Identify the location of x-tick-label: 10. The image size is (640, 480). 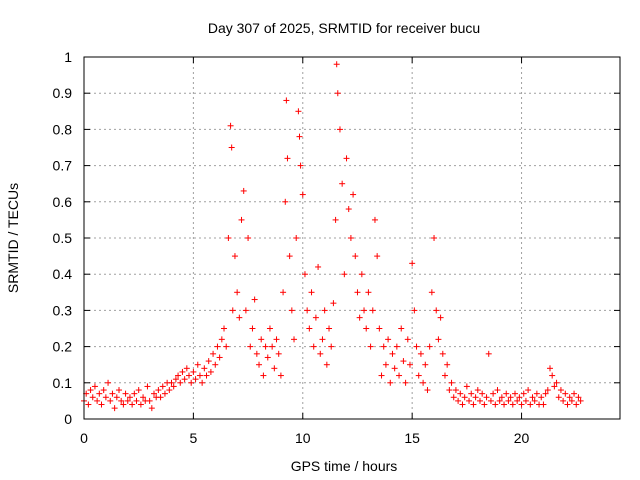
(303, 438).